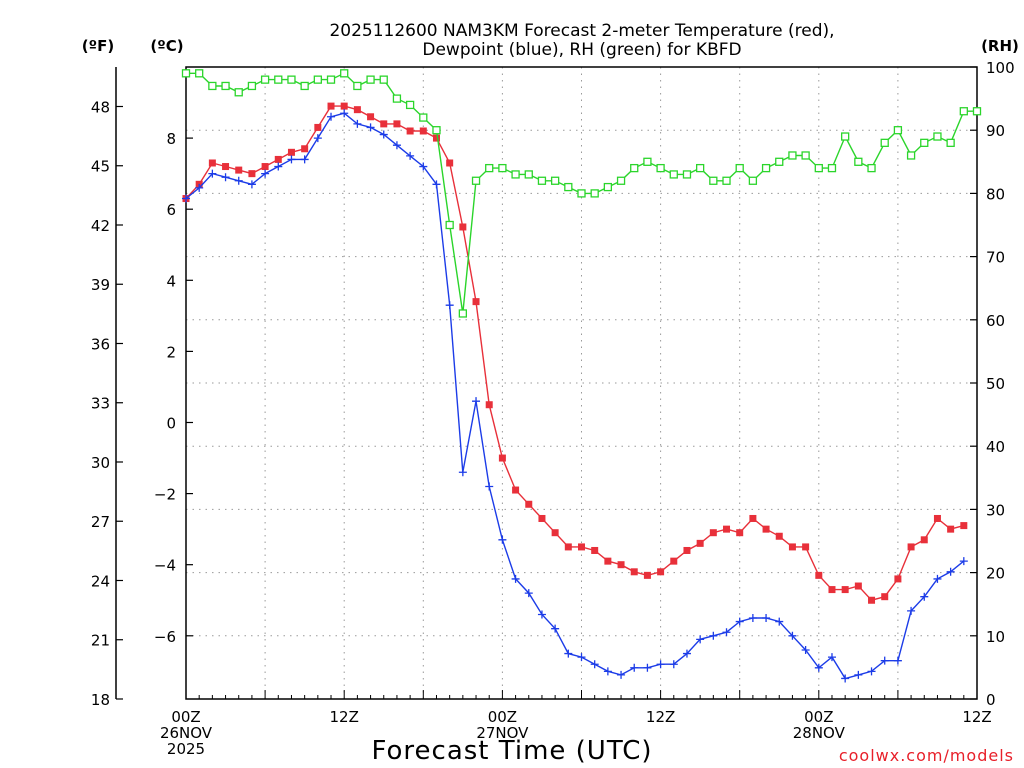 The height and width of the screenshot is (768, 1024). Describe the element at coordinates (171, 139) in the screenshot. I see `celsius-tick-label: 8` at that location.